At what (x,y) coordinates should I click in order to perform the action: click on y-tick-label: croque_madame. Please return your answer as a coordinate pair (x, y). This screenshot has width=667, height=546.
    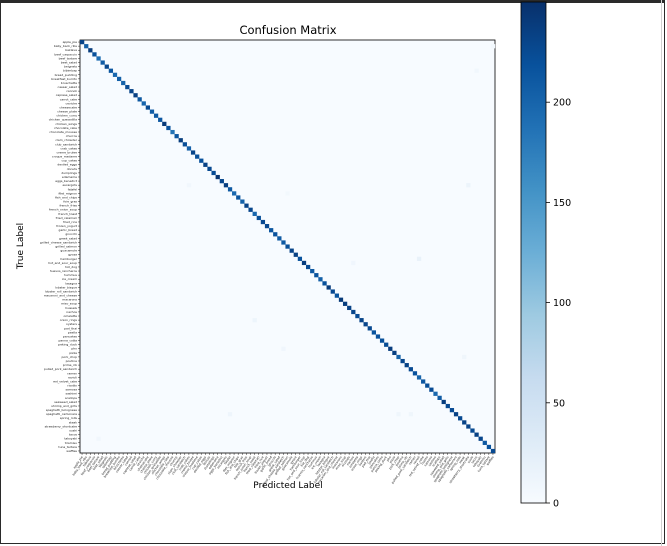
    Looking at the image, I should click on (64, 157).